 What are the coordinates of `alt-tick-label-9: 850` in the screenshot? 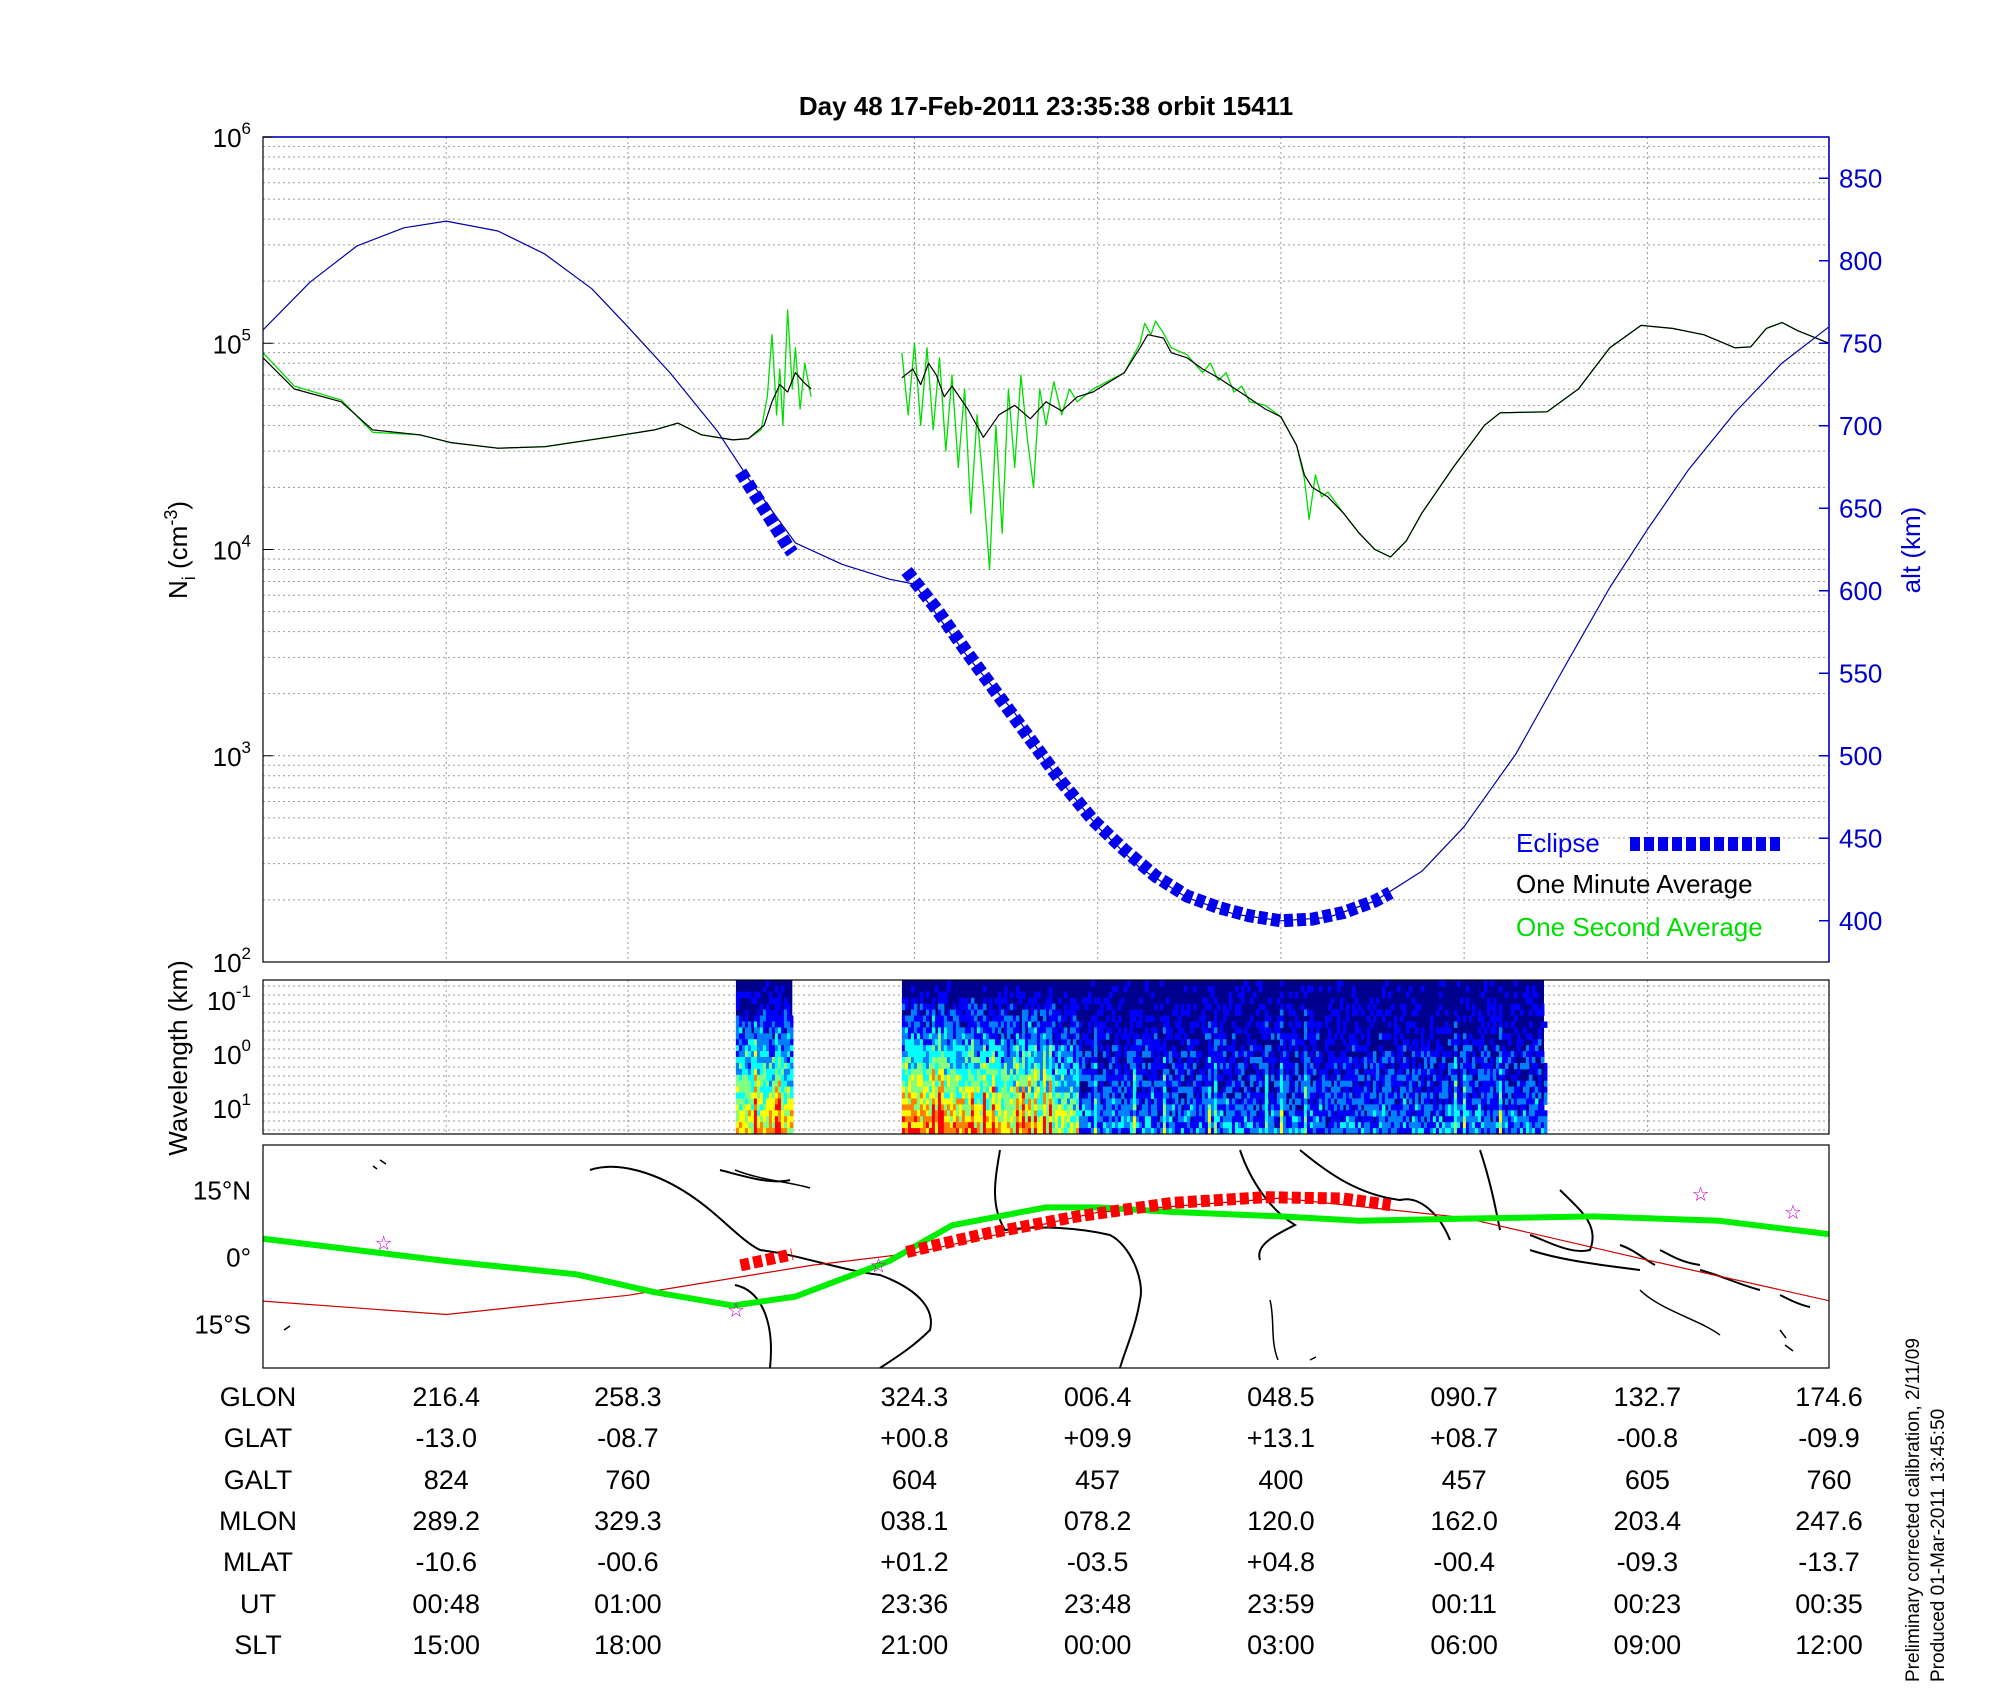 It's located at (1860, 178).